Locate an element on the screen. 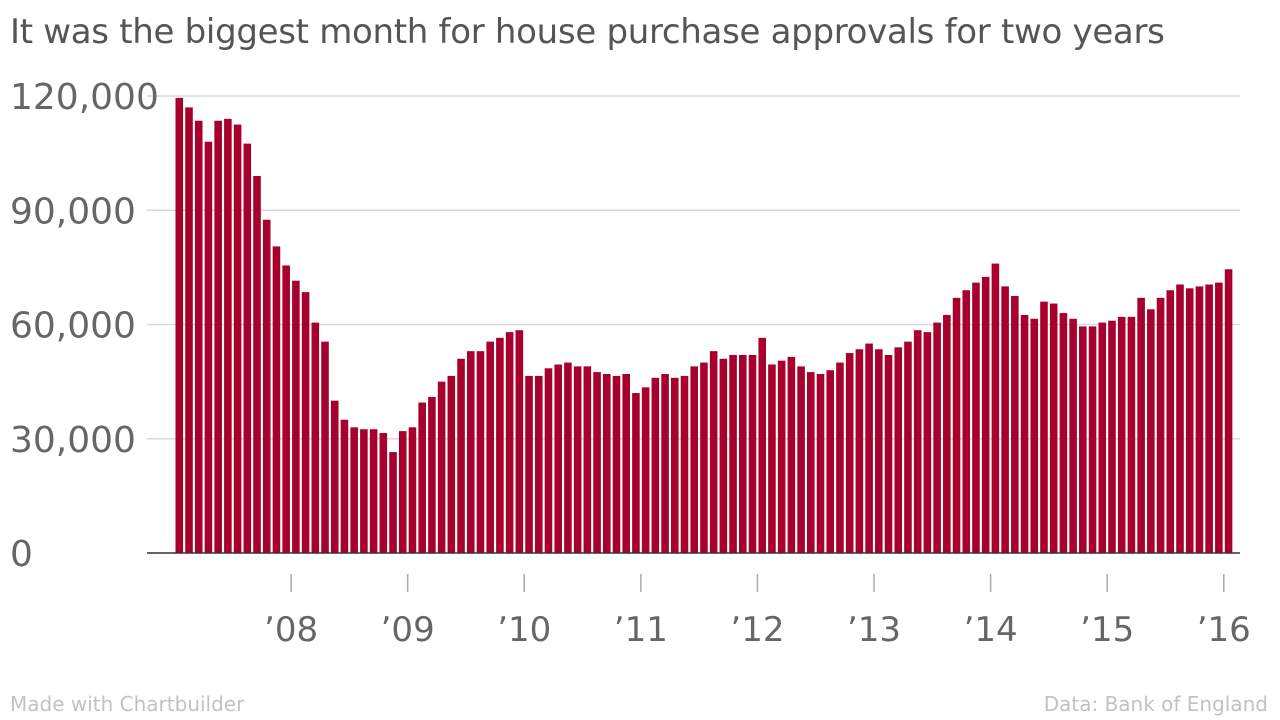  chartbuilder-credit: Made with Chartbuilder is located at coordinates (127, 704).